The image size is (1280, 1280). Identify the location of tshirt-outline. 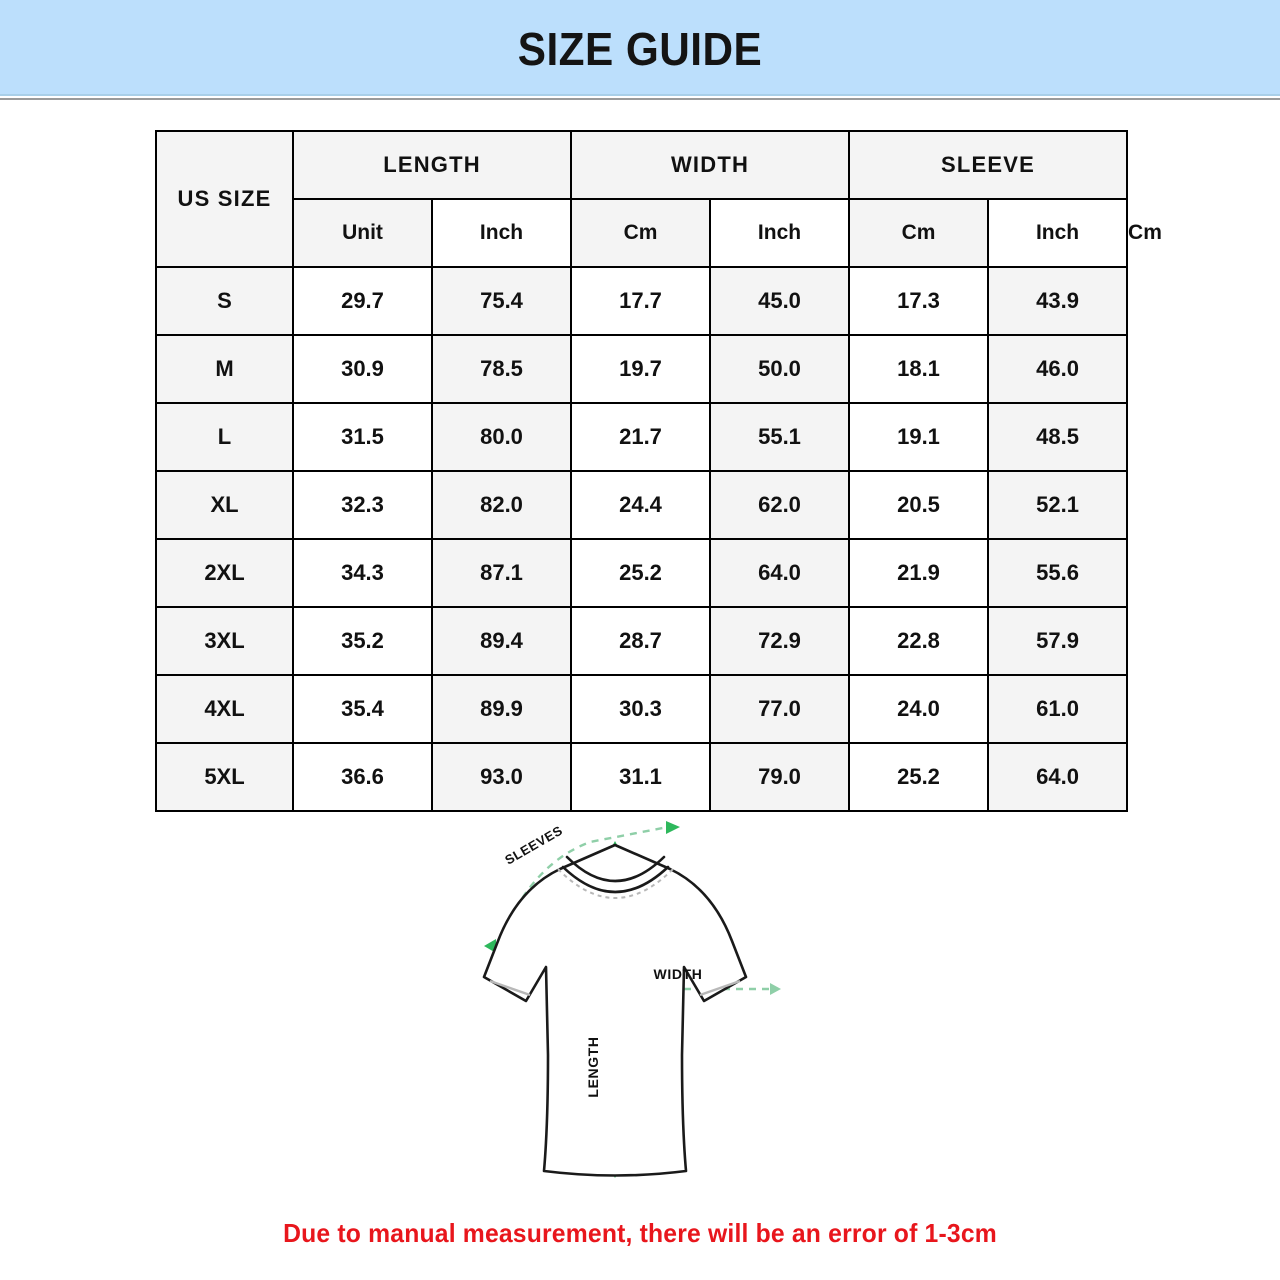
(615, 1010).